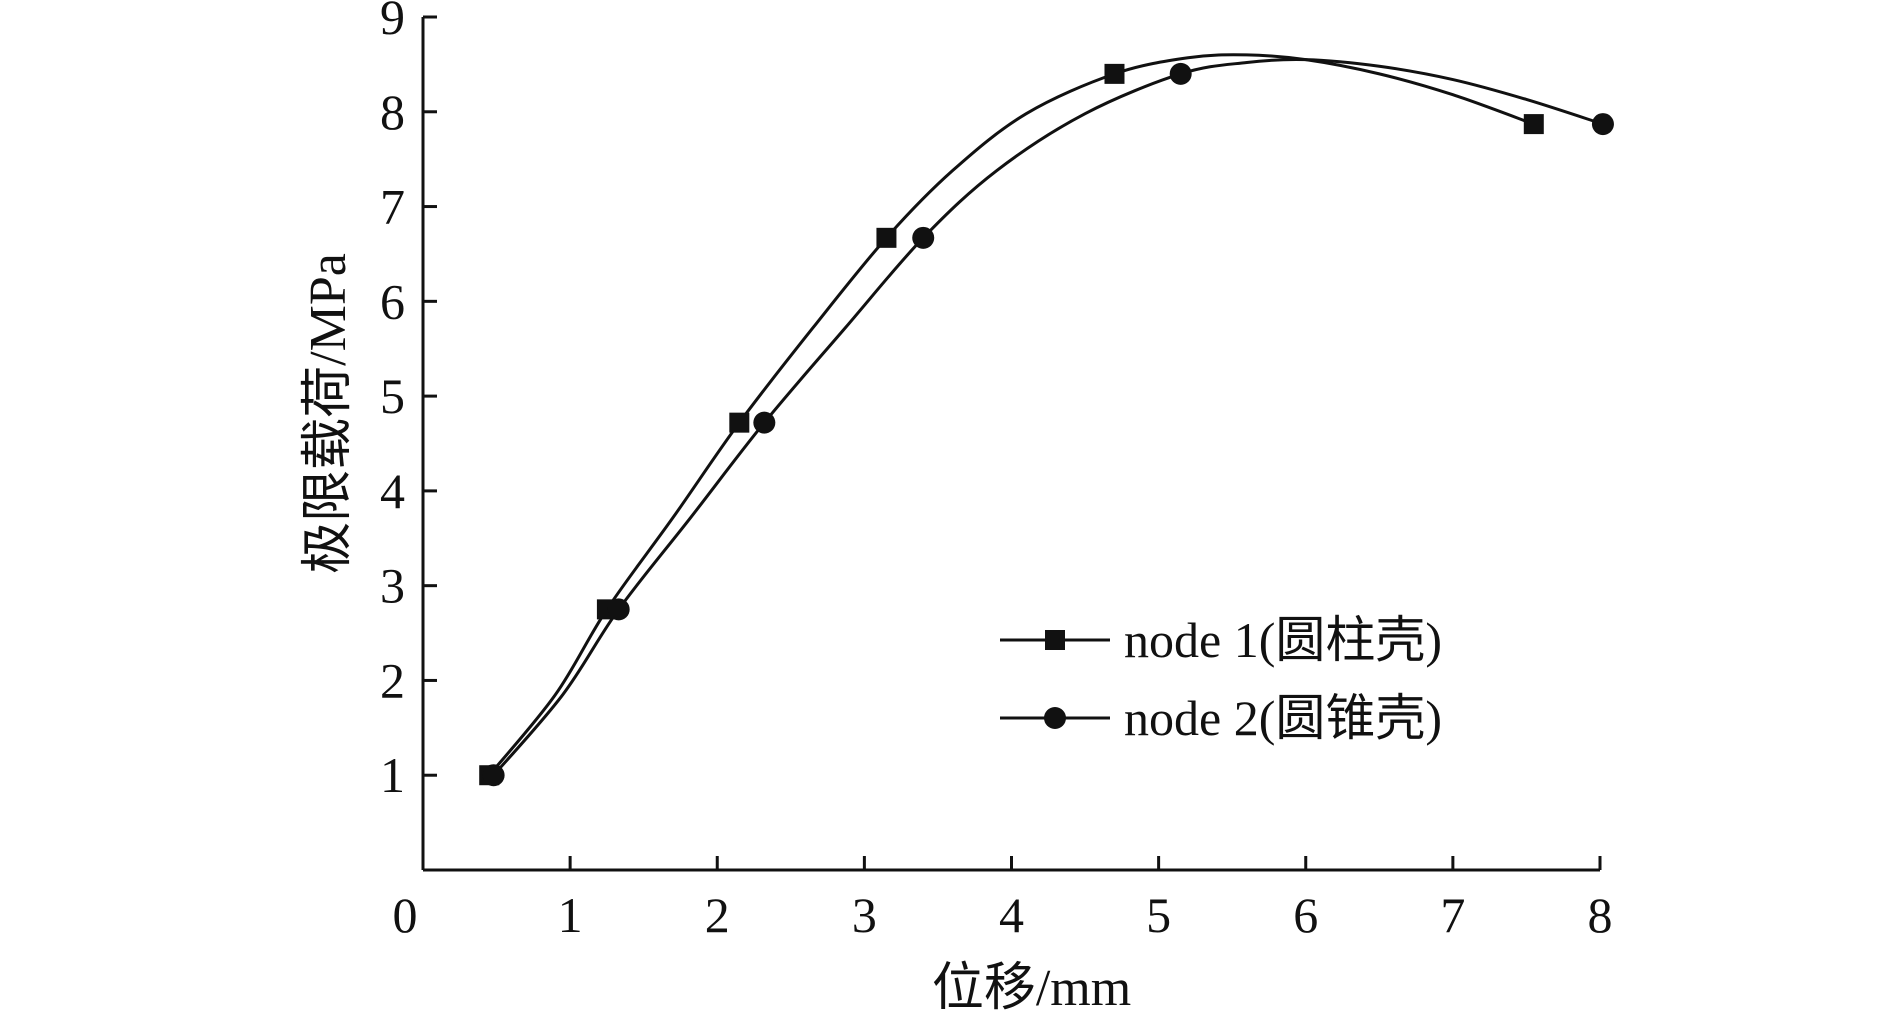 Image resolution: width=1889 pixels, height=1012 pixels. What do you see at coordinates (1283, 640) in the screenshot?
I see `legend-label: node 1(圆柱壳)` at bounding box center [1283, 640].